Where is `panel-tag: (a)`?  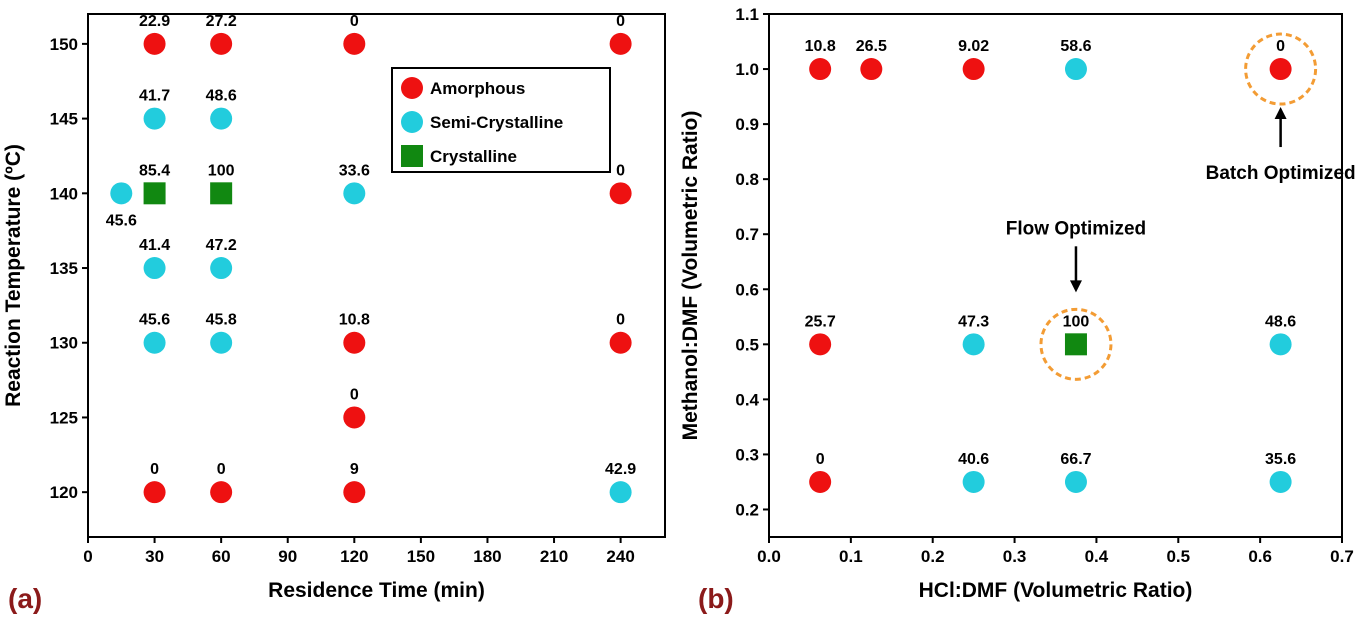 panel-tag: (a) is located at coordinates (25, 598).